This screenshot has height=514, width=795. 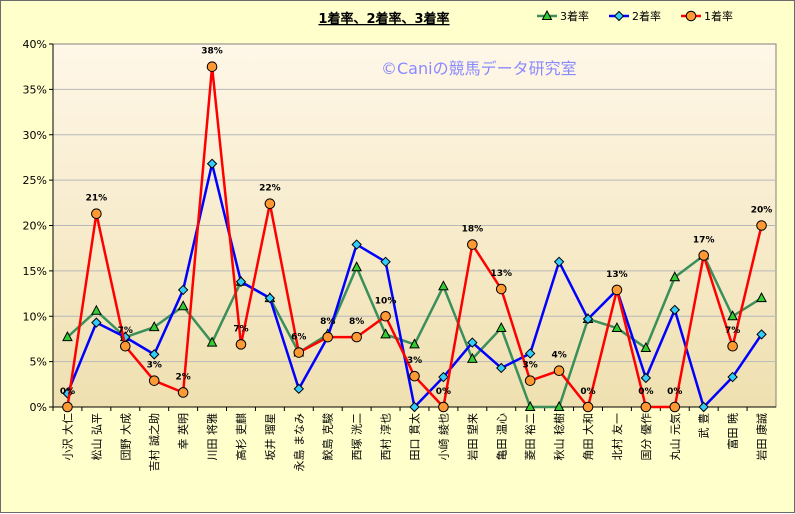 What do you see at coordinates (96, 437) in the screenshot?
I see `x-tick-label: 松山 弘平` at bounding box center [96, 437].